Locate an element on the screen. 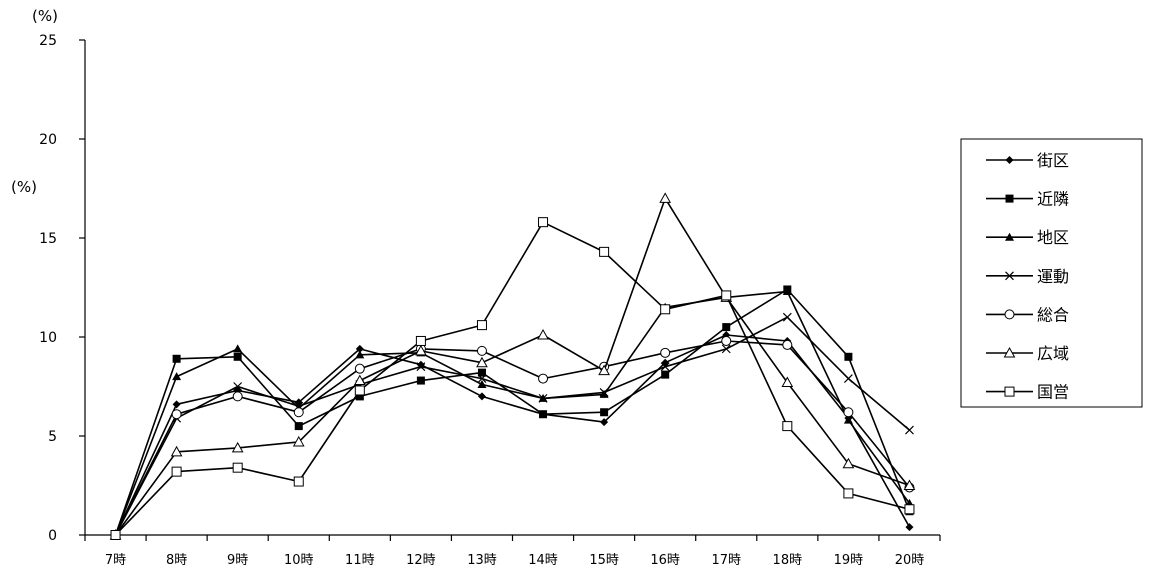 This screenshot has width=1154, height=575. y-tick-label: 5 is located at coordinates (52, 437).